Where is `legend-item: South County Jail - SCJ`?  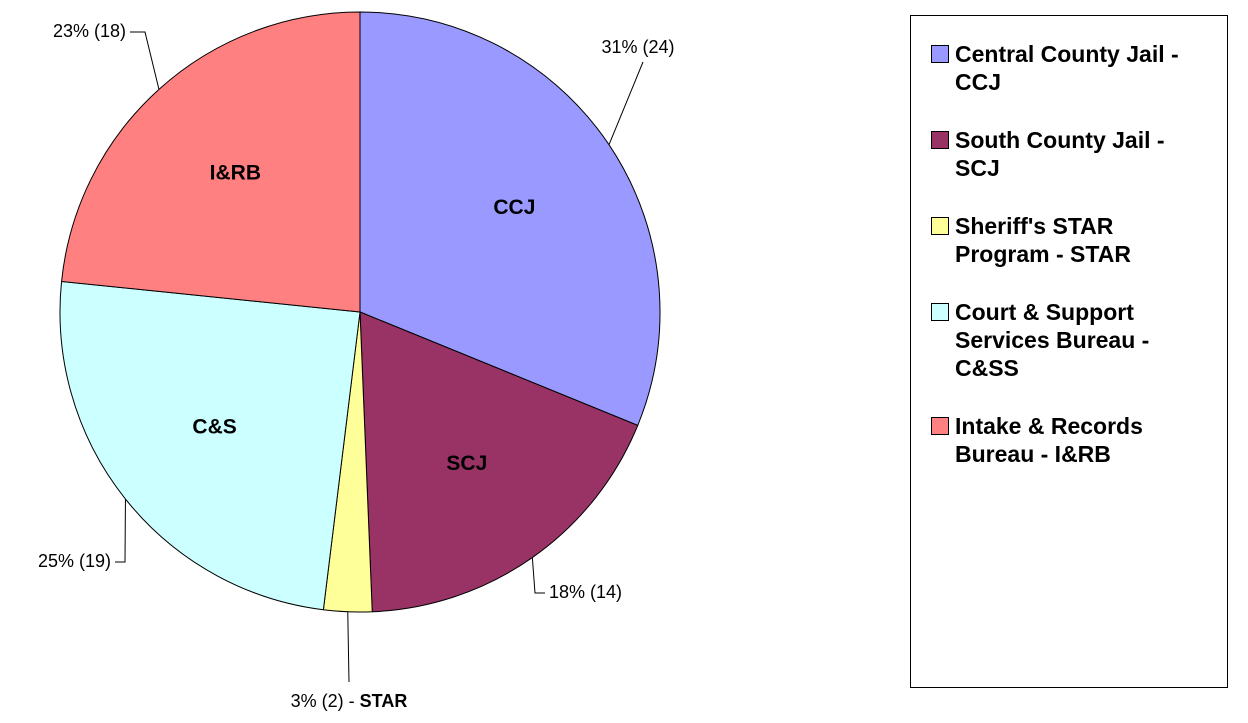 legend-item: South County Jail - SCJ is located at coordinates (1074, 154).